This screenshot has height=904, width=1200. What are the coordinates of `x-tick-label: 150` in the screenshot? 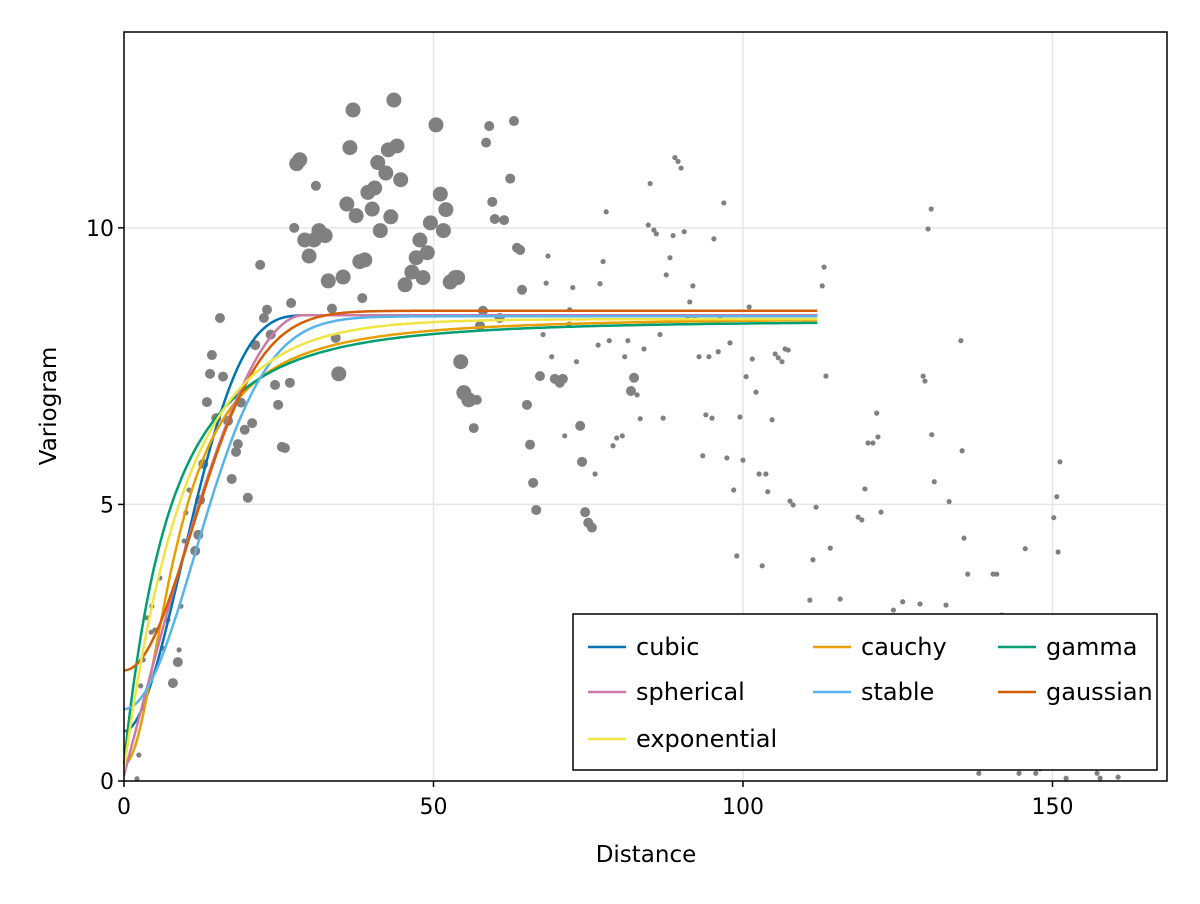 It's located at (1052, 807).